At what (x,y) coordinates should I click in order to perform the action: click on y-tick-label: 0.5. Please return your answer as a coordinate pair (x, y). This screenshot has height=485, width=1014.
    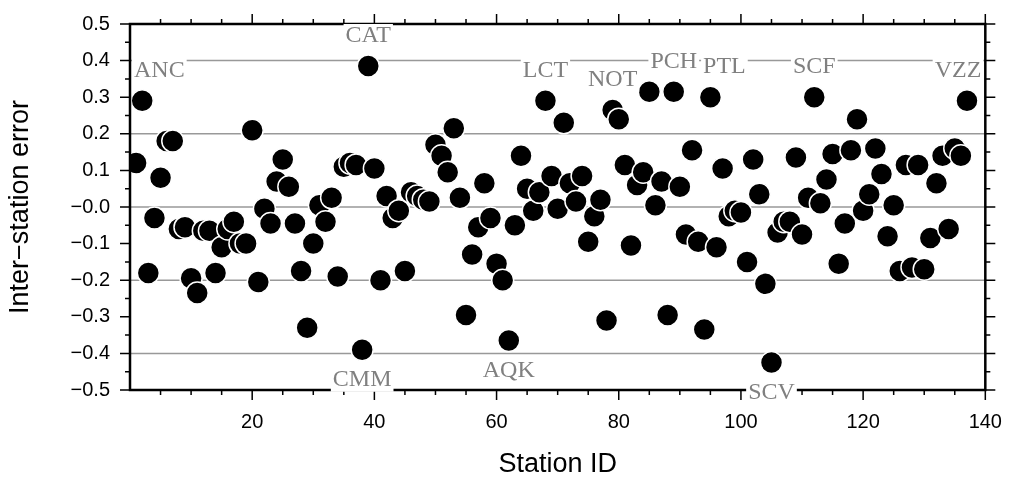
    Looking at the image, I should click on (96, 22).